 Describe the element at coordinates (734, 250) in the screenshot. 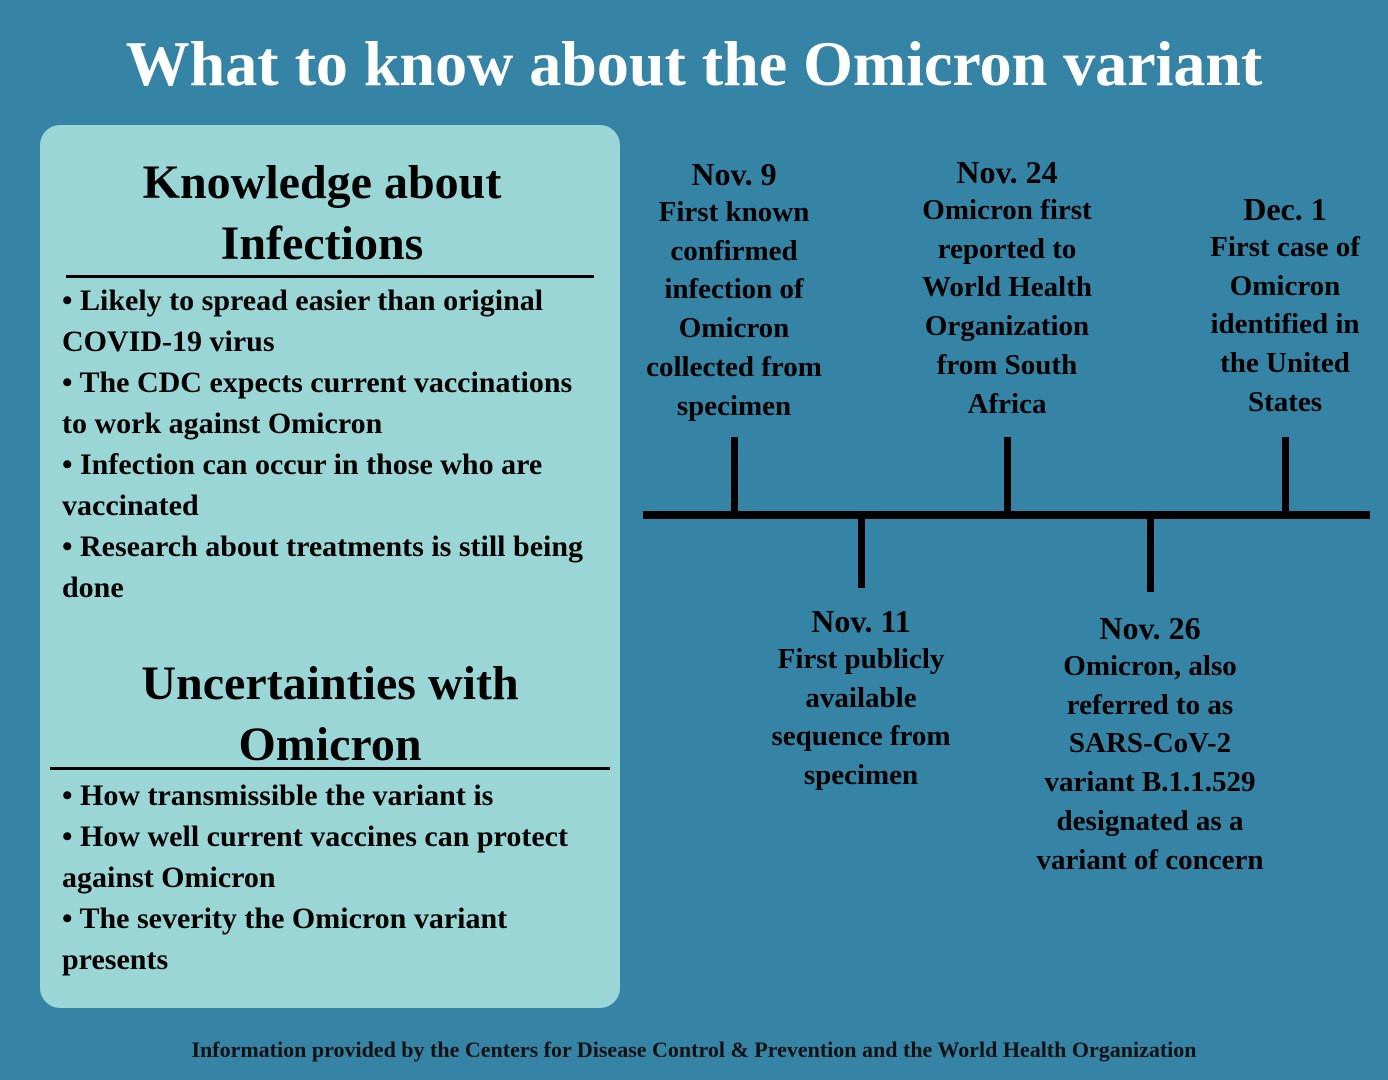

I see `event-text: confirmed` at that location.